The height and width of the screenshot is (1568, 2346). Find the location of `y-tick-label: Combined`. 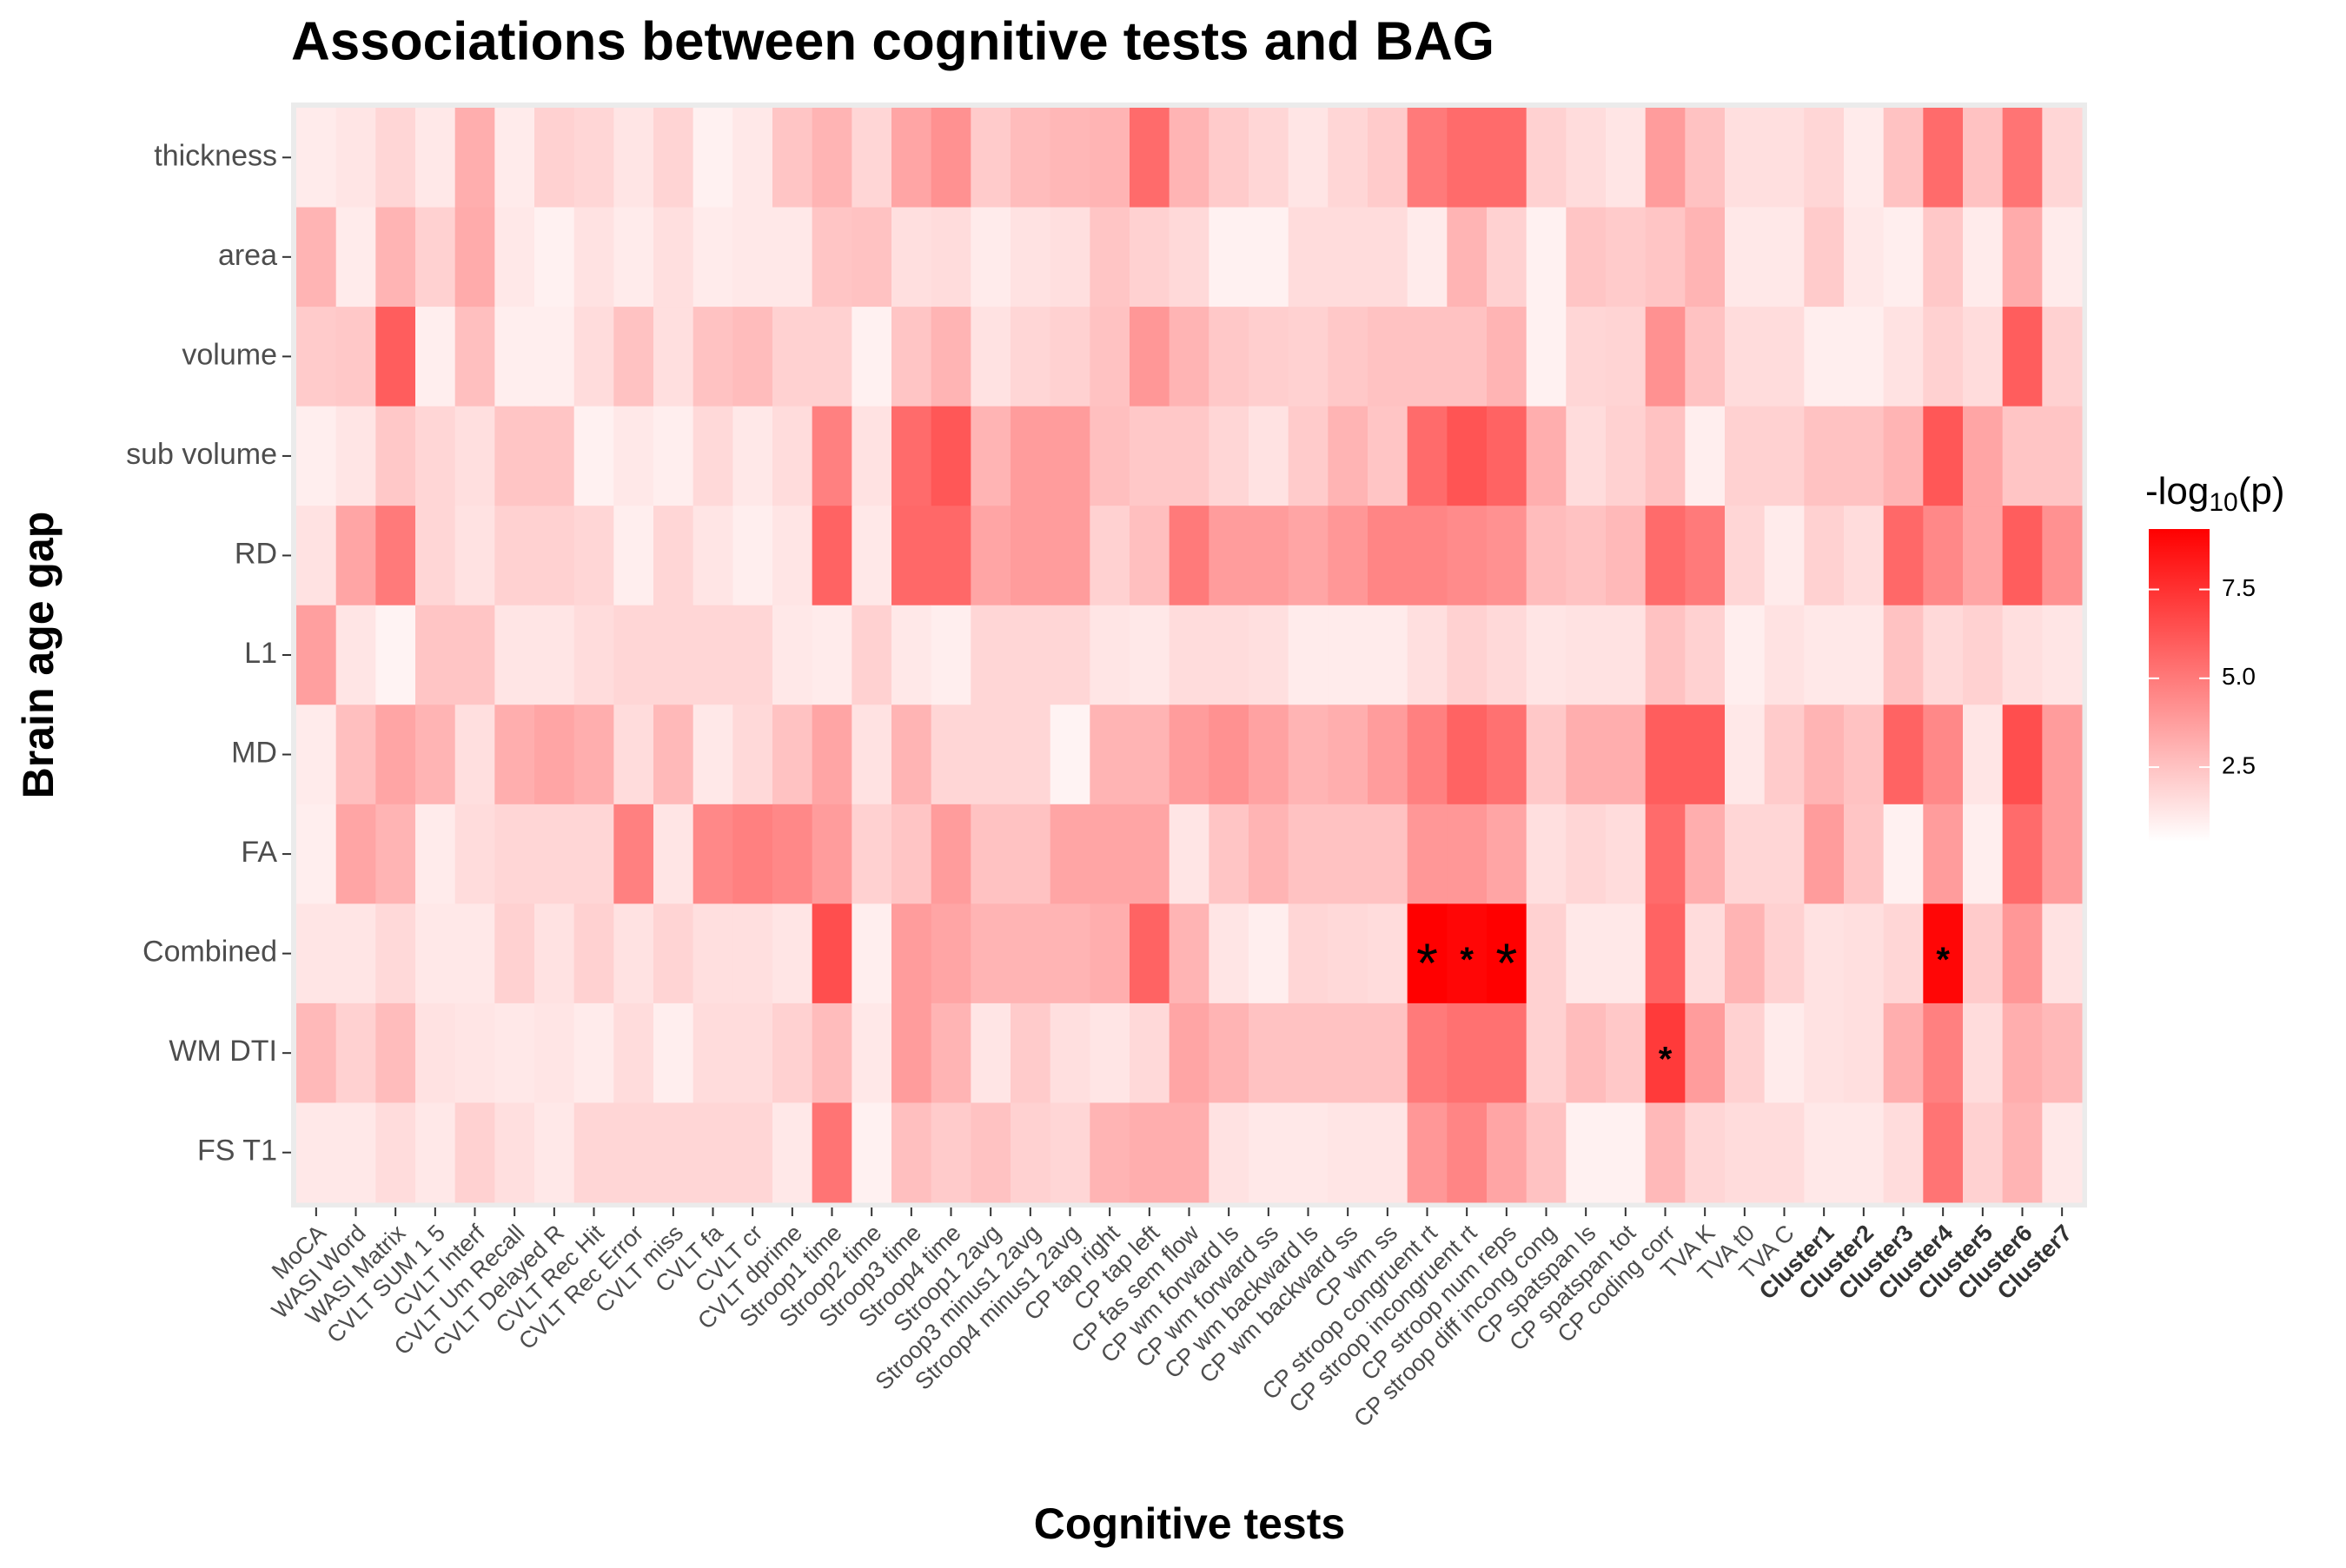

y-tick-label: Combined is located at coordinates (209, 952).